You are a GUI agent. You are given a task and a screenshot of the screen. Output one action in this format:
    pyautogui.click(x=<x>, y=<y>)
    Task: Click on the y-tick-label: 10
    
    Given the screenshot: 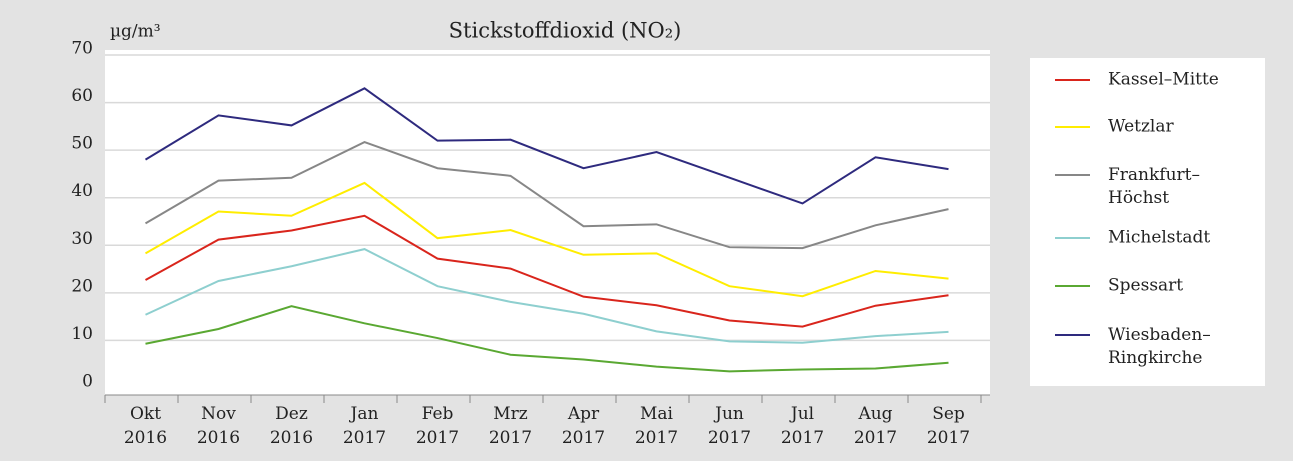 What is the action you would take?
    pyautogui.click(x=82, y=334)
    